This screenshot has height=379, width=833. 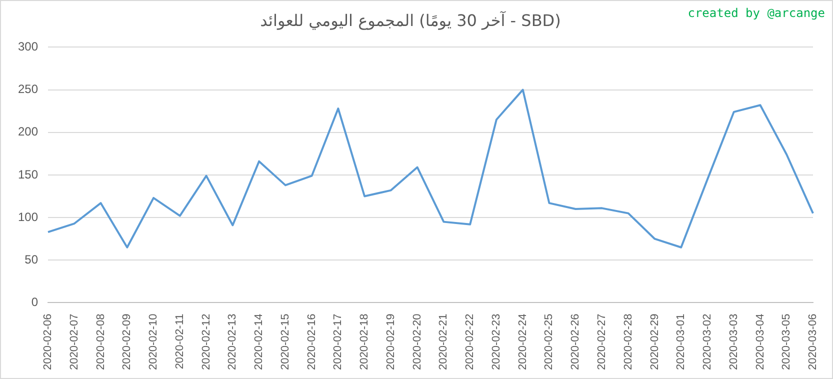 I want to click on x-tick-label: 2020-02-25, so click(x=549, y=342).